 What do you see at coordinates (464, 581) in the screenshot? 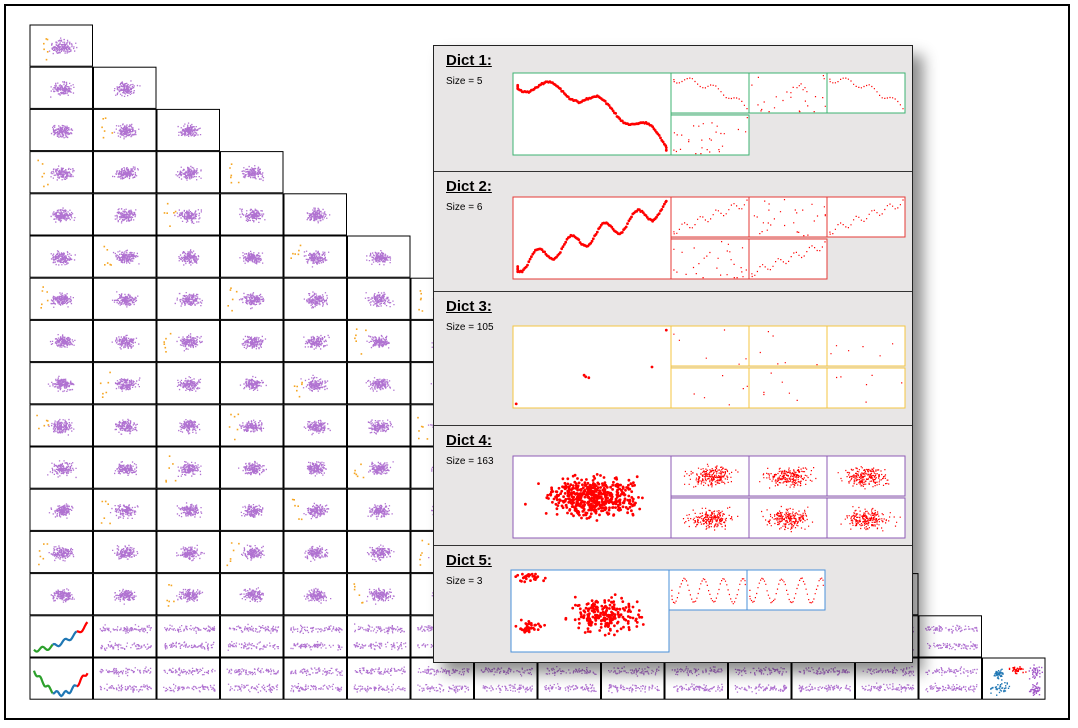
I see `dict-5-size: Size = 3` at bounding box center [464, 581].